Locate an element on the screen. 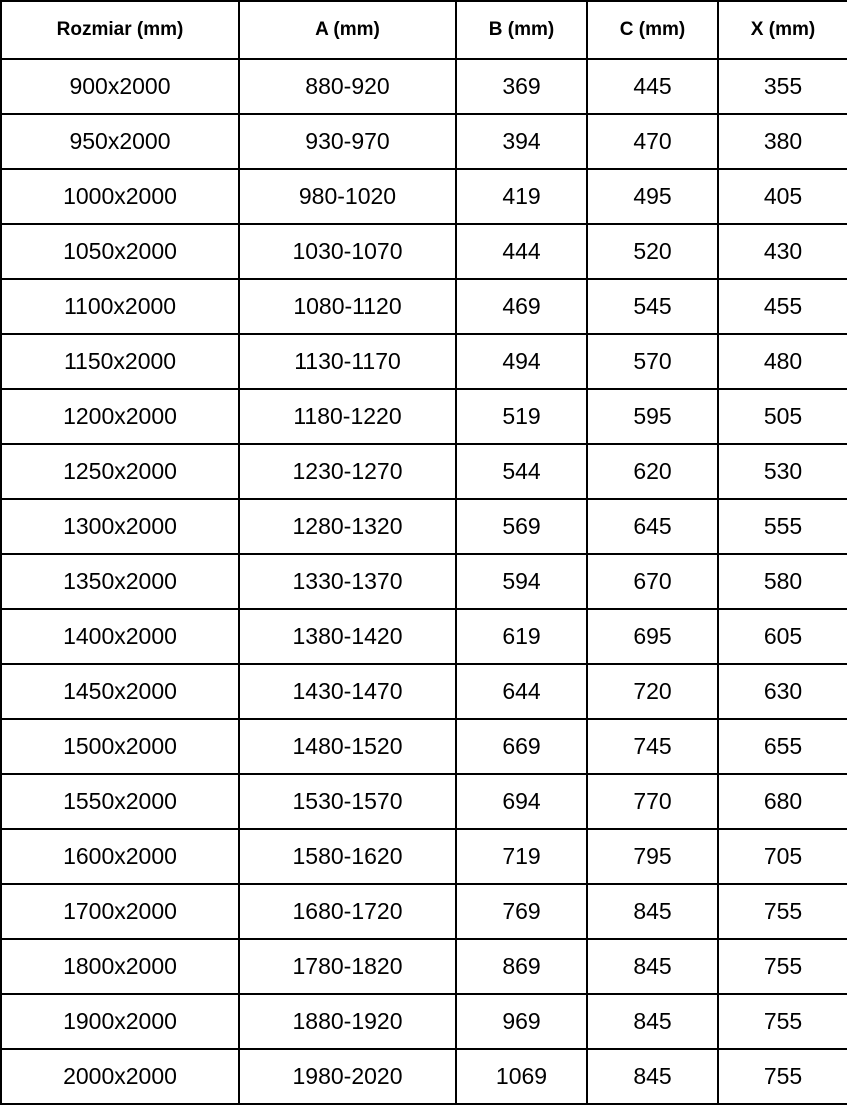  table-cell: 1450x2000 is located at coordinates (120, 691).